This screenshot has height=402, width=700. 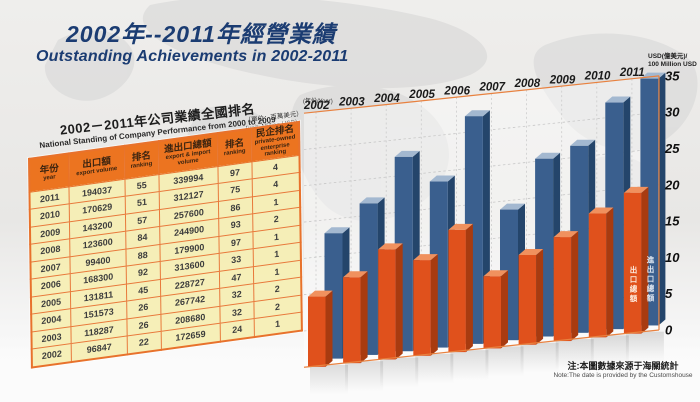 What do you see at coordinates (386, 99) in the screenshot?
I see `year-label-2004: 2004` at bounding box center [386, 99].